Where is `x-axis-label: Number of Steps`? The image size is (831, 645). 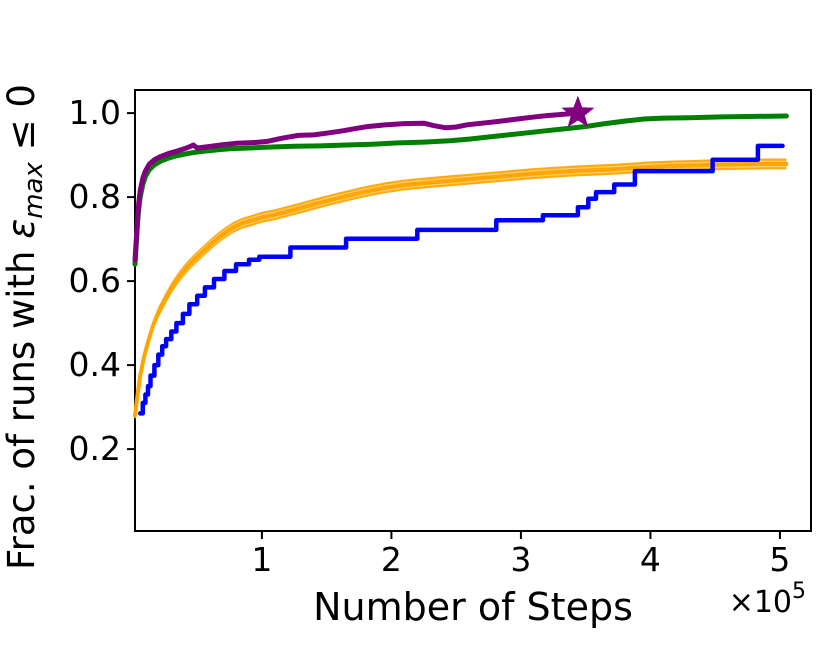 x-axis-label: Number of Steps is located at coordinates (473, 607).